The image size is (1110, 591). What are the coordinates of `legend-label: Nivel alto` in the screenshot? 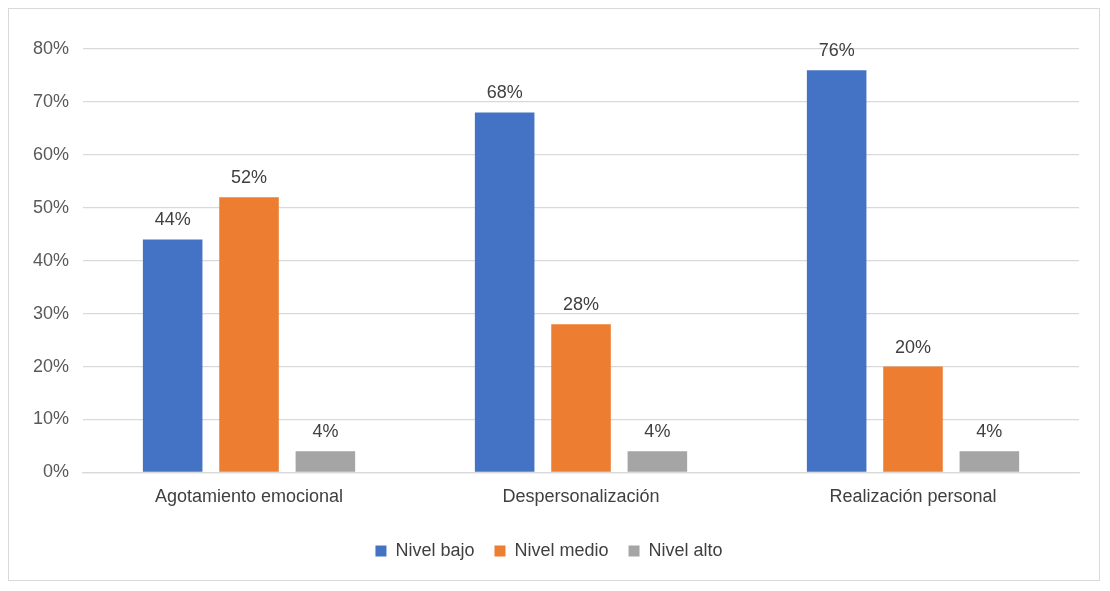 It's located at (685, 549).